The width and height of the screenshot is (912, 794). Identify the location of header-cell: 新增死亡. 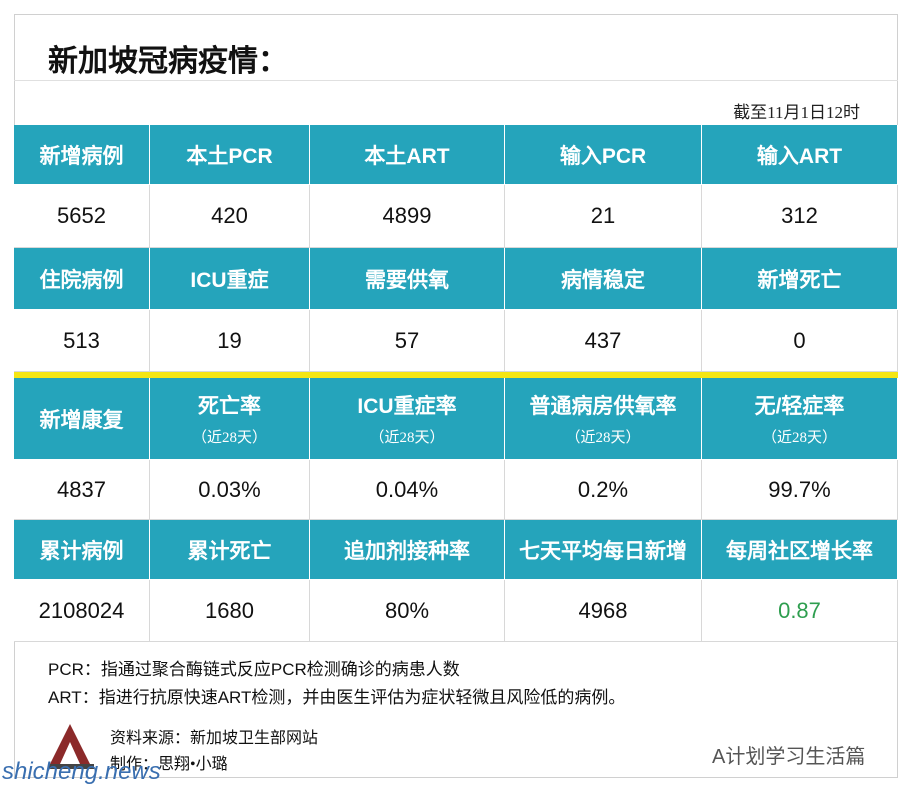
(800, 279).